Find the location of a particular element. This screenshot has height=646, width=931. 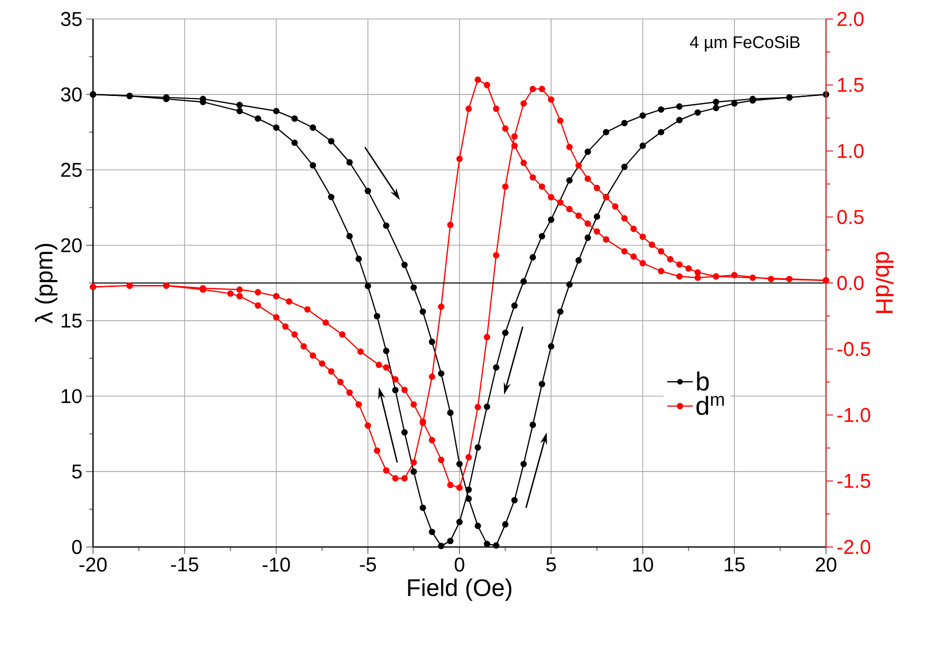

y-tick-label: 5 is located at coordinates (77, 471).